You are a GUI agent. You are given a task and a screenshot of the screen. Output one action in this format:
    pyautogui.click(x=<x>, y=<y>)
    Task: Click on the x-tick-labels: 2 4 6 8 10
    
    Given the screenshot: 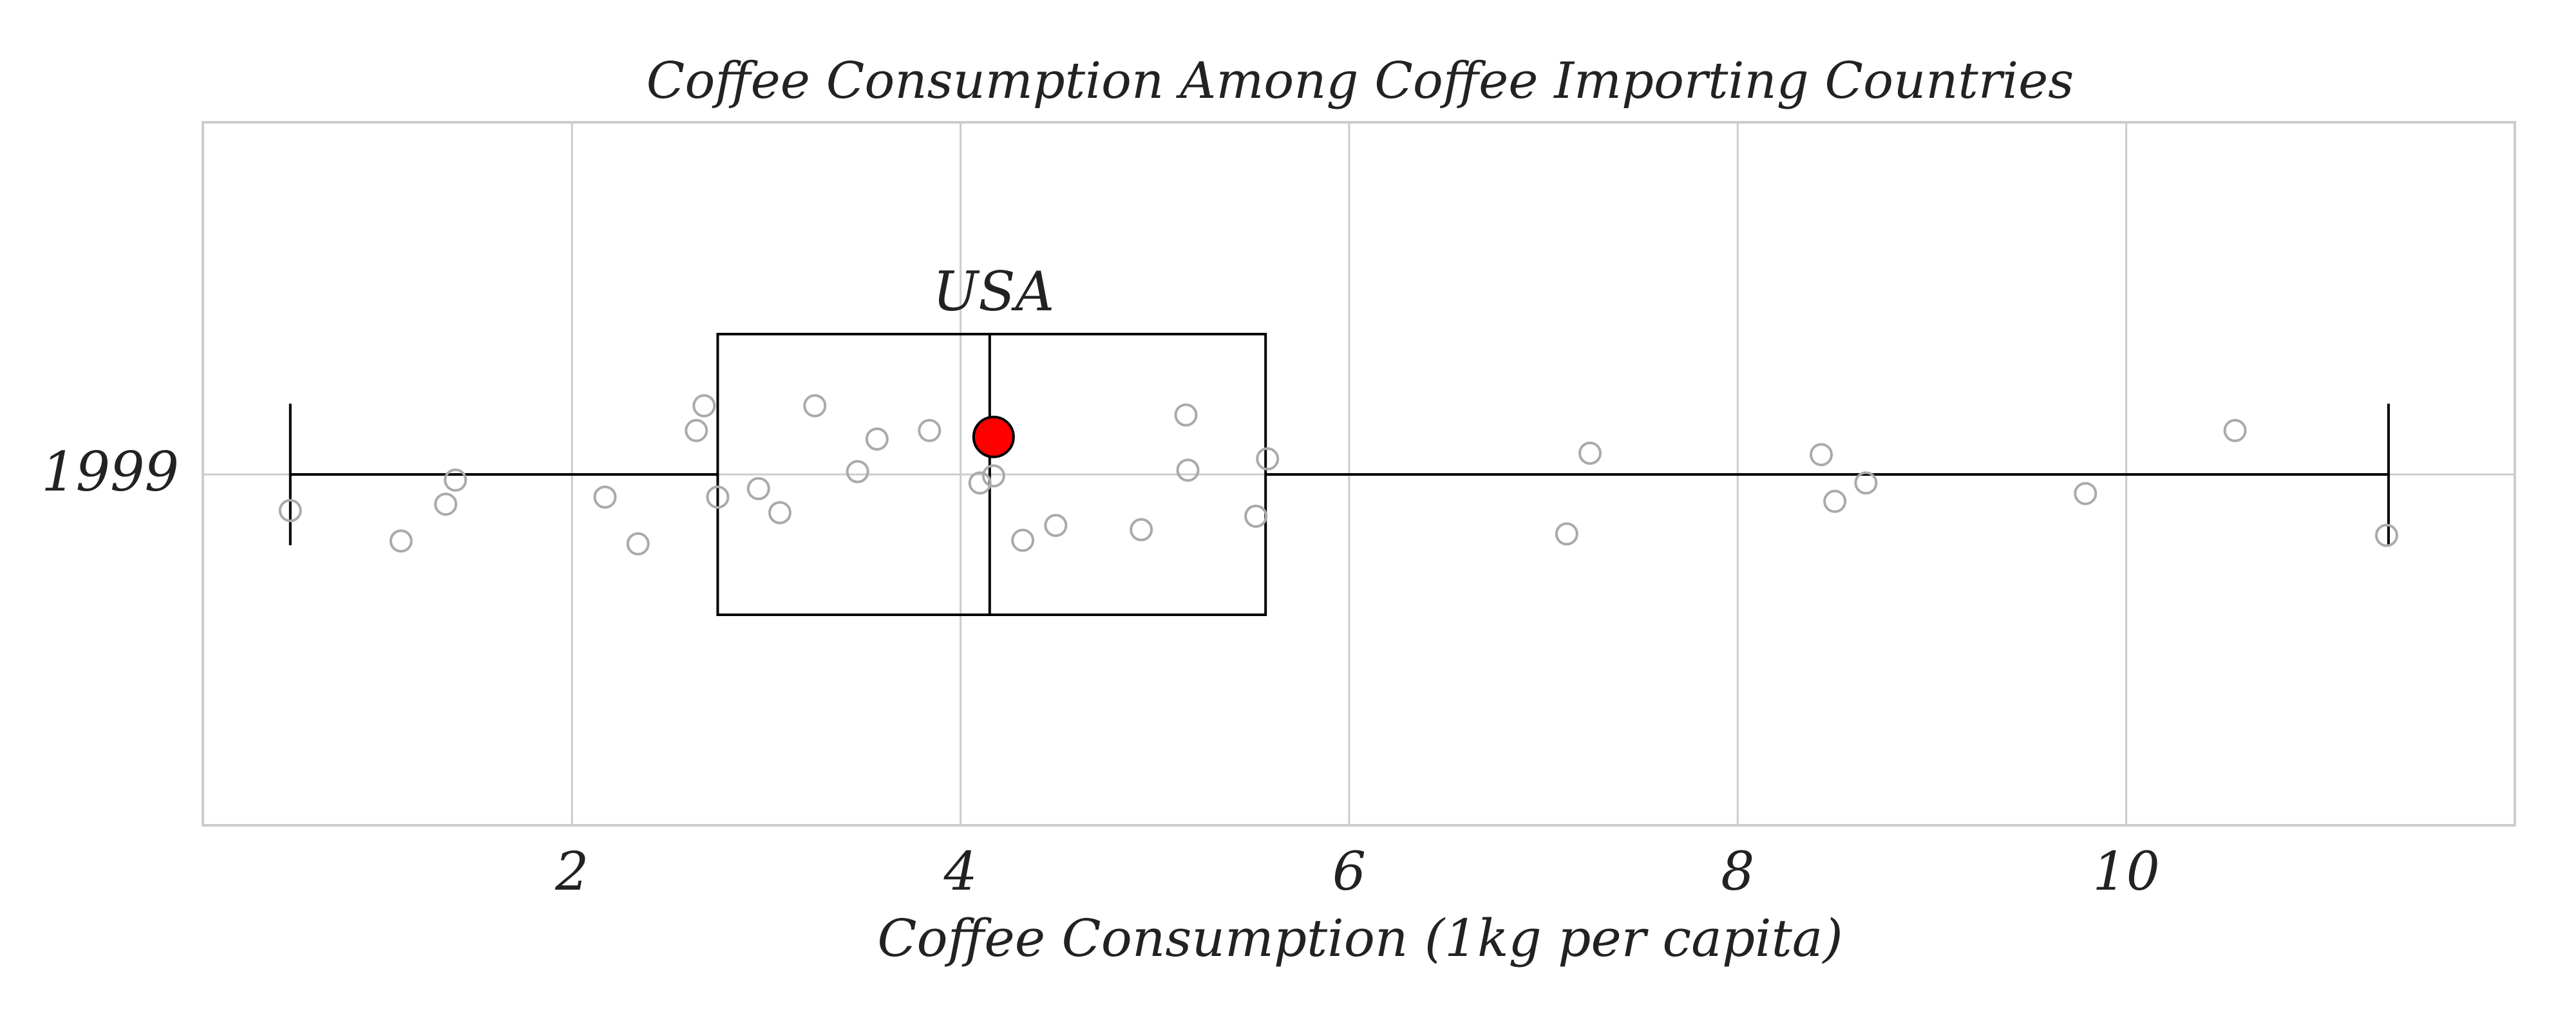 What is the action you would take?
    pyautogui.click(x=1357, y=872)
    